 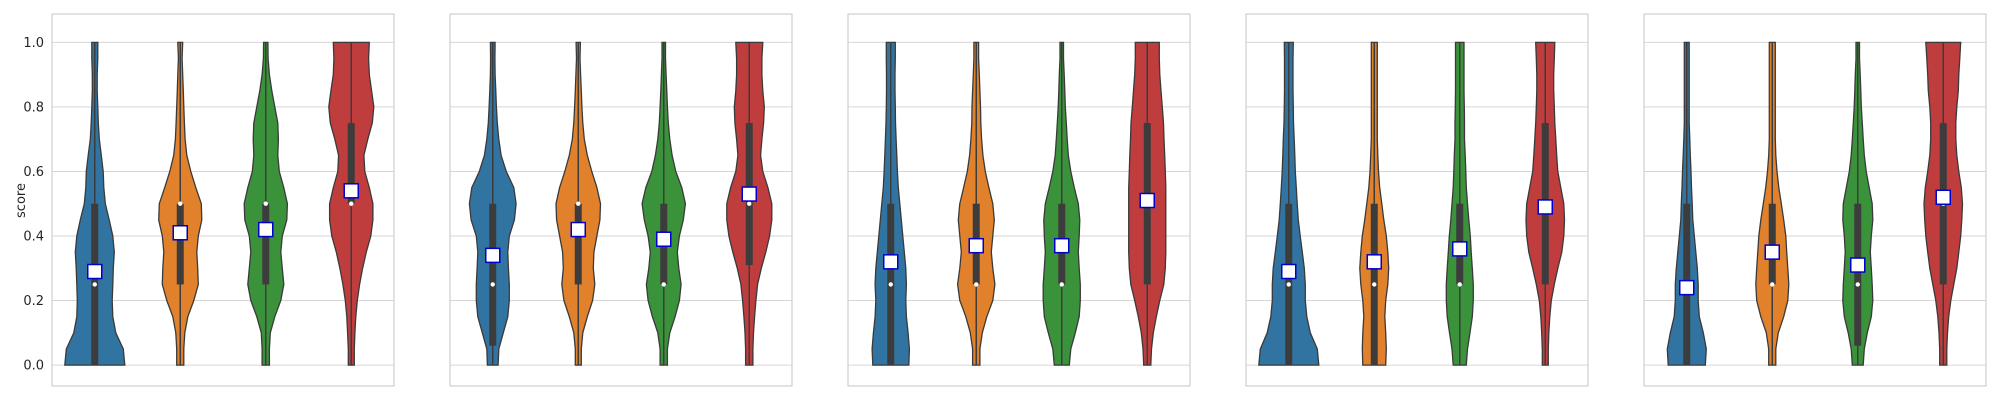 I want to click on y-tick-label: 1.0, so click(x=33, y=43).